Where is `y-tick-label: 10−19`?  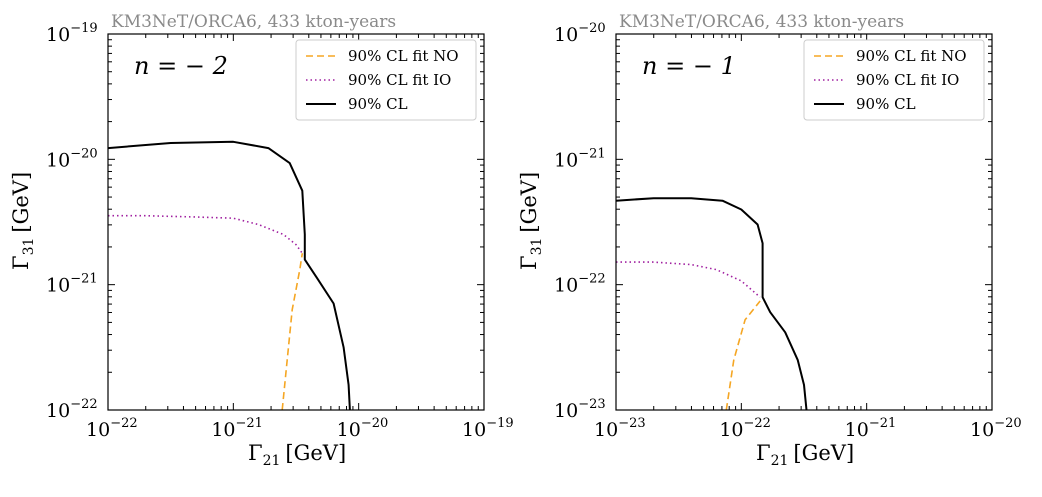 y-tick-label: 10−19 is located at coordinates (72, 33).